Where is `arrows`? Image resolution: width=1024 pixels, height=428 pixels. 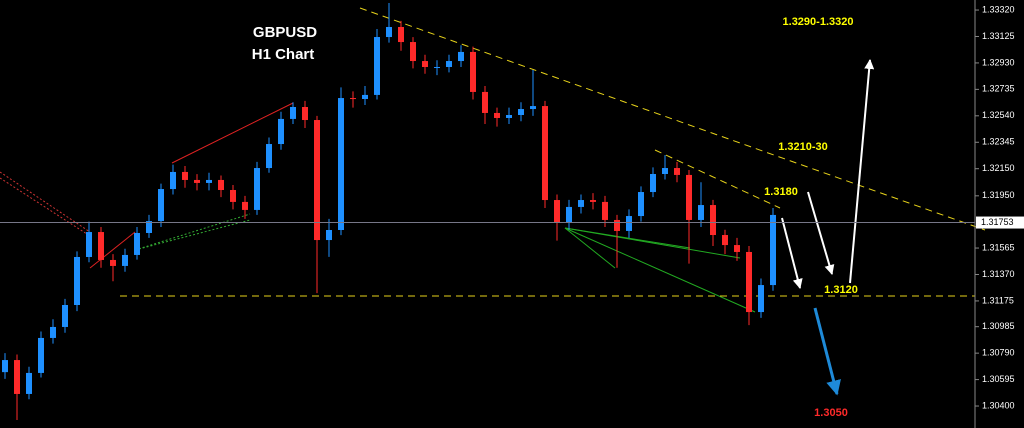 arrows is located at coordinates (828, 227).